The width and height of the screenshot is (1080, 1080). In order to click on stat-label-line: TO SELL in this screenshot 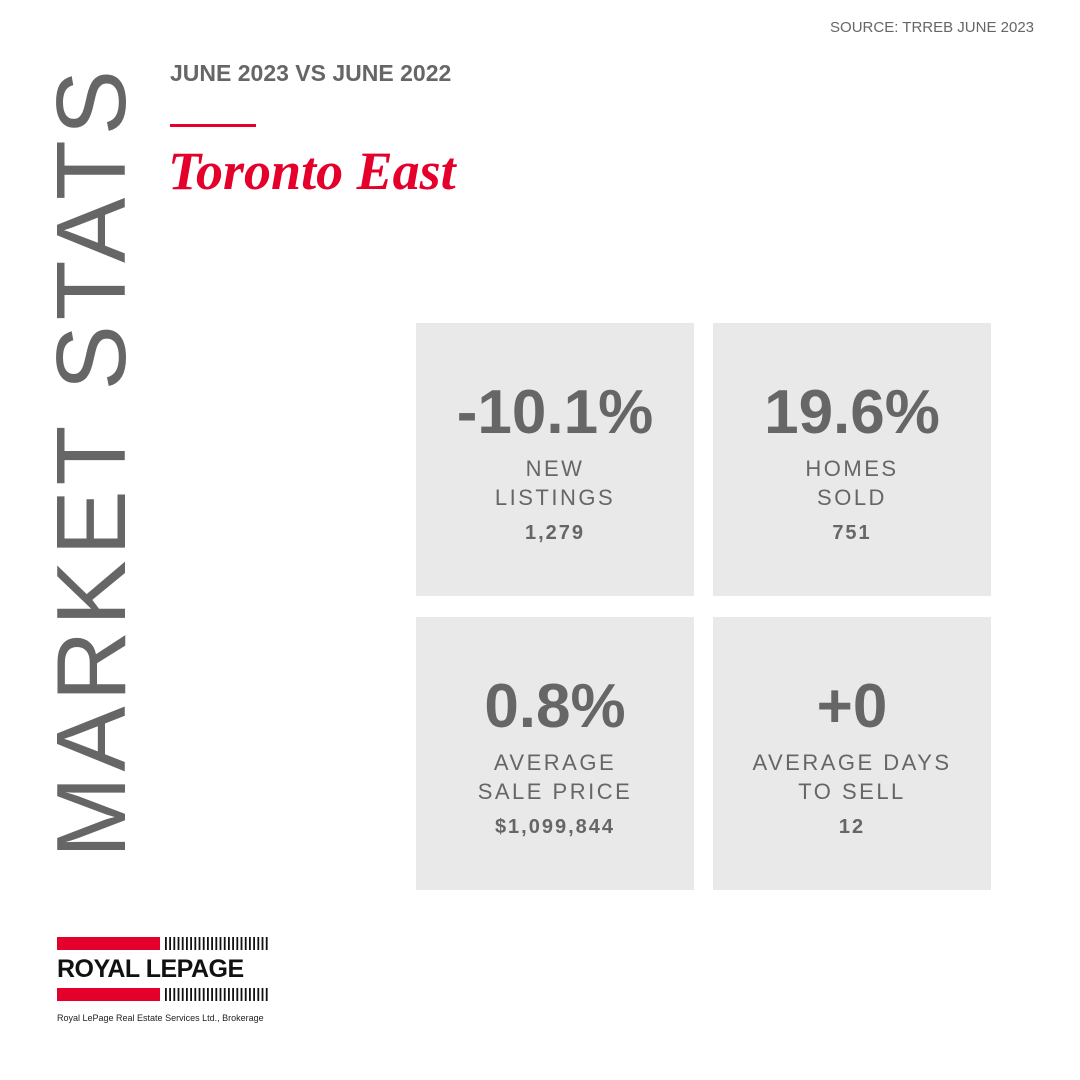, I will do `click(852, 791)`.